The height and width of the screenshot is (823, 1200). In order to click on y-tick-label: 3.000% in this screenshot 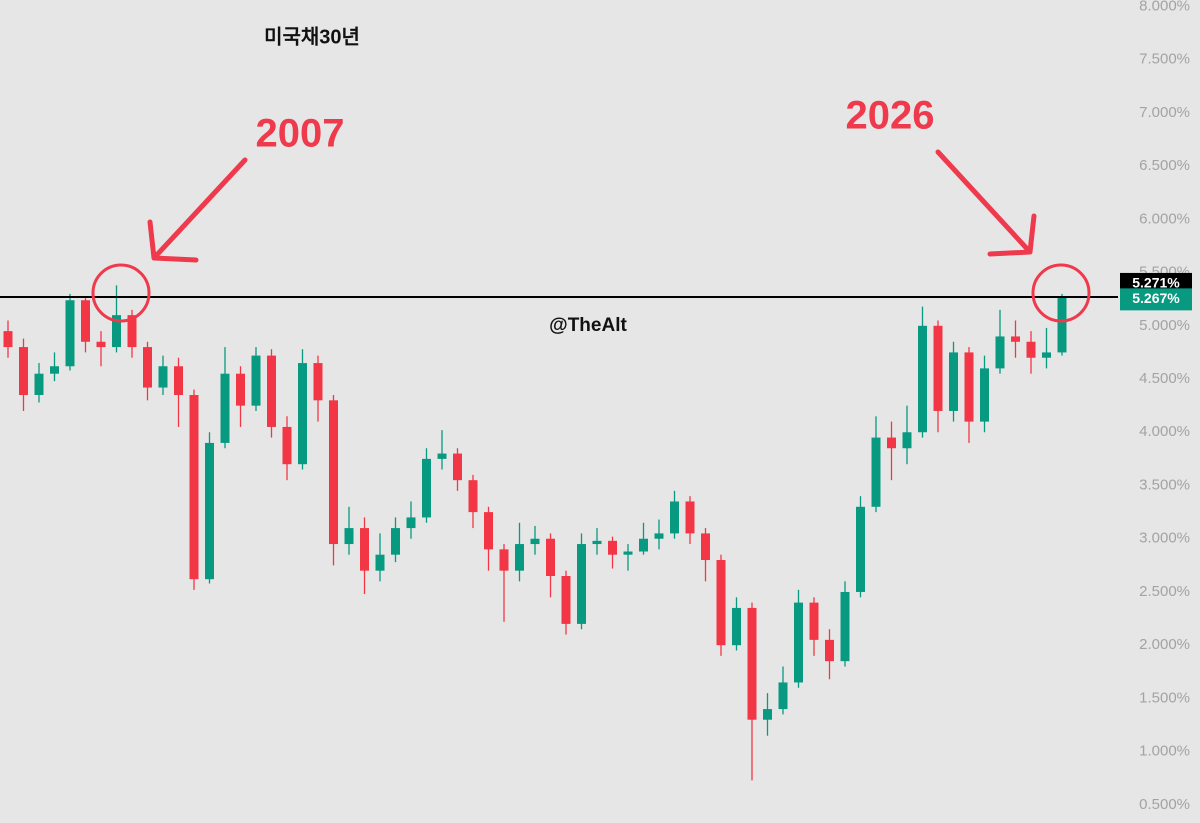, I will do `click(1164, 538)`.